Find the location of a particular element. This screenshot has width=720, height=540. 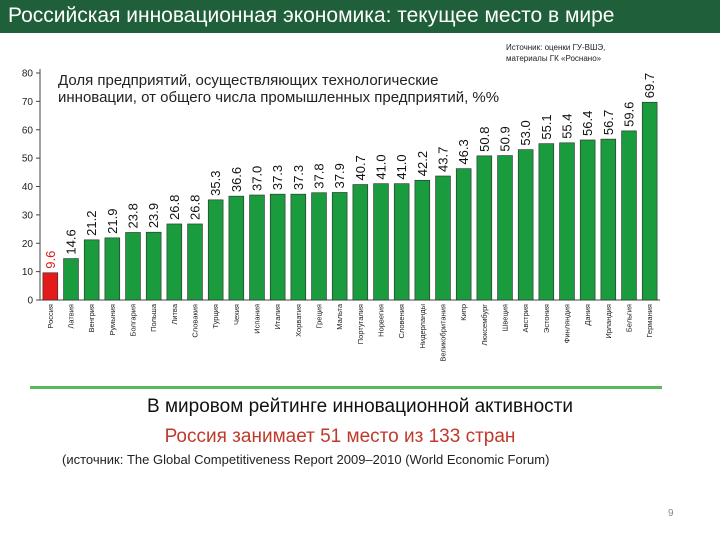

bar-value-label: 21.9 is located at coordinates (112, 221).